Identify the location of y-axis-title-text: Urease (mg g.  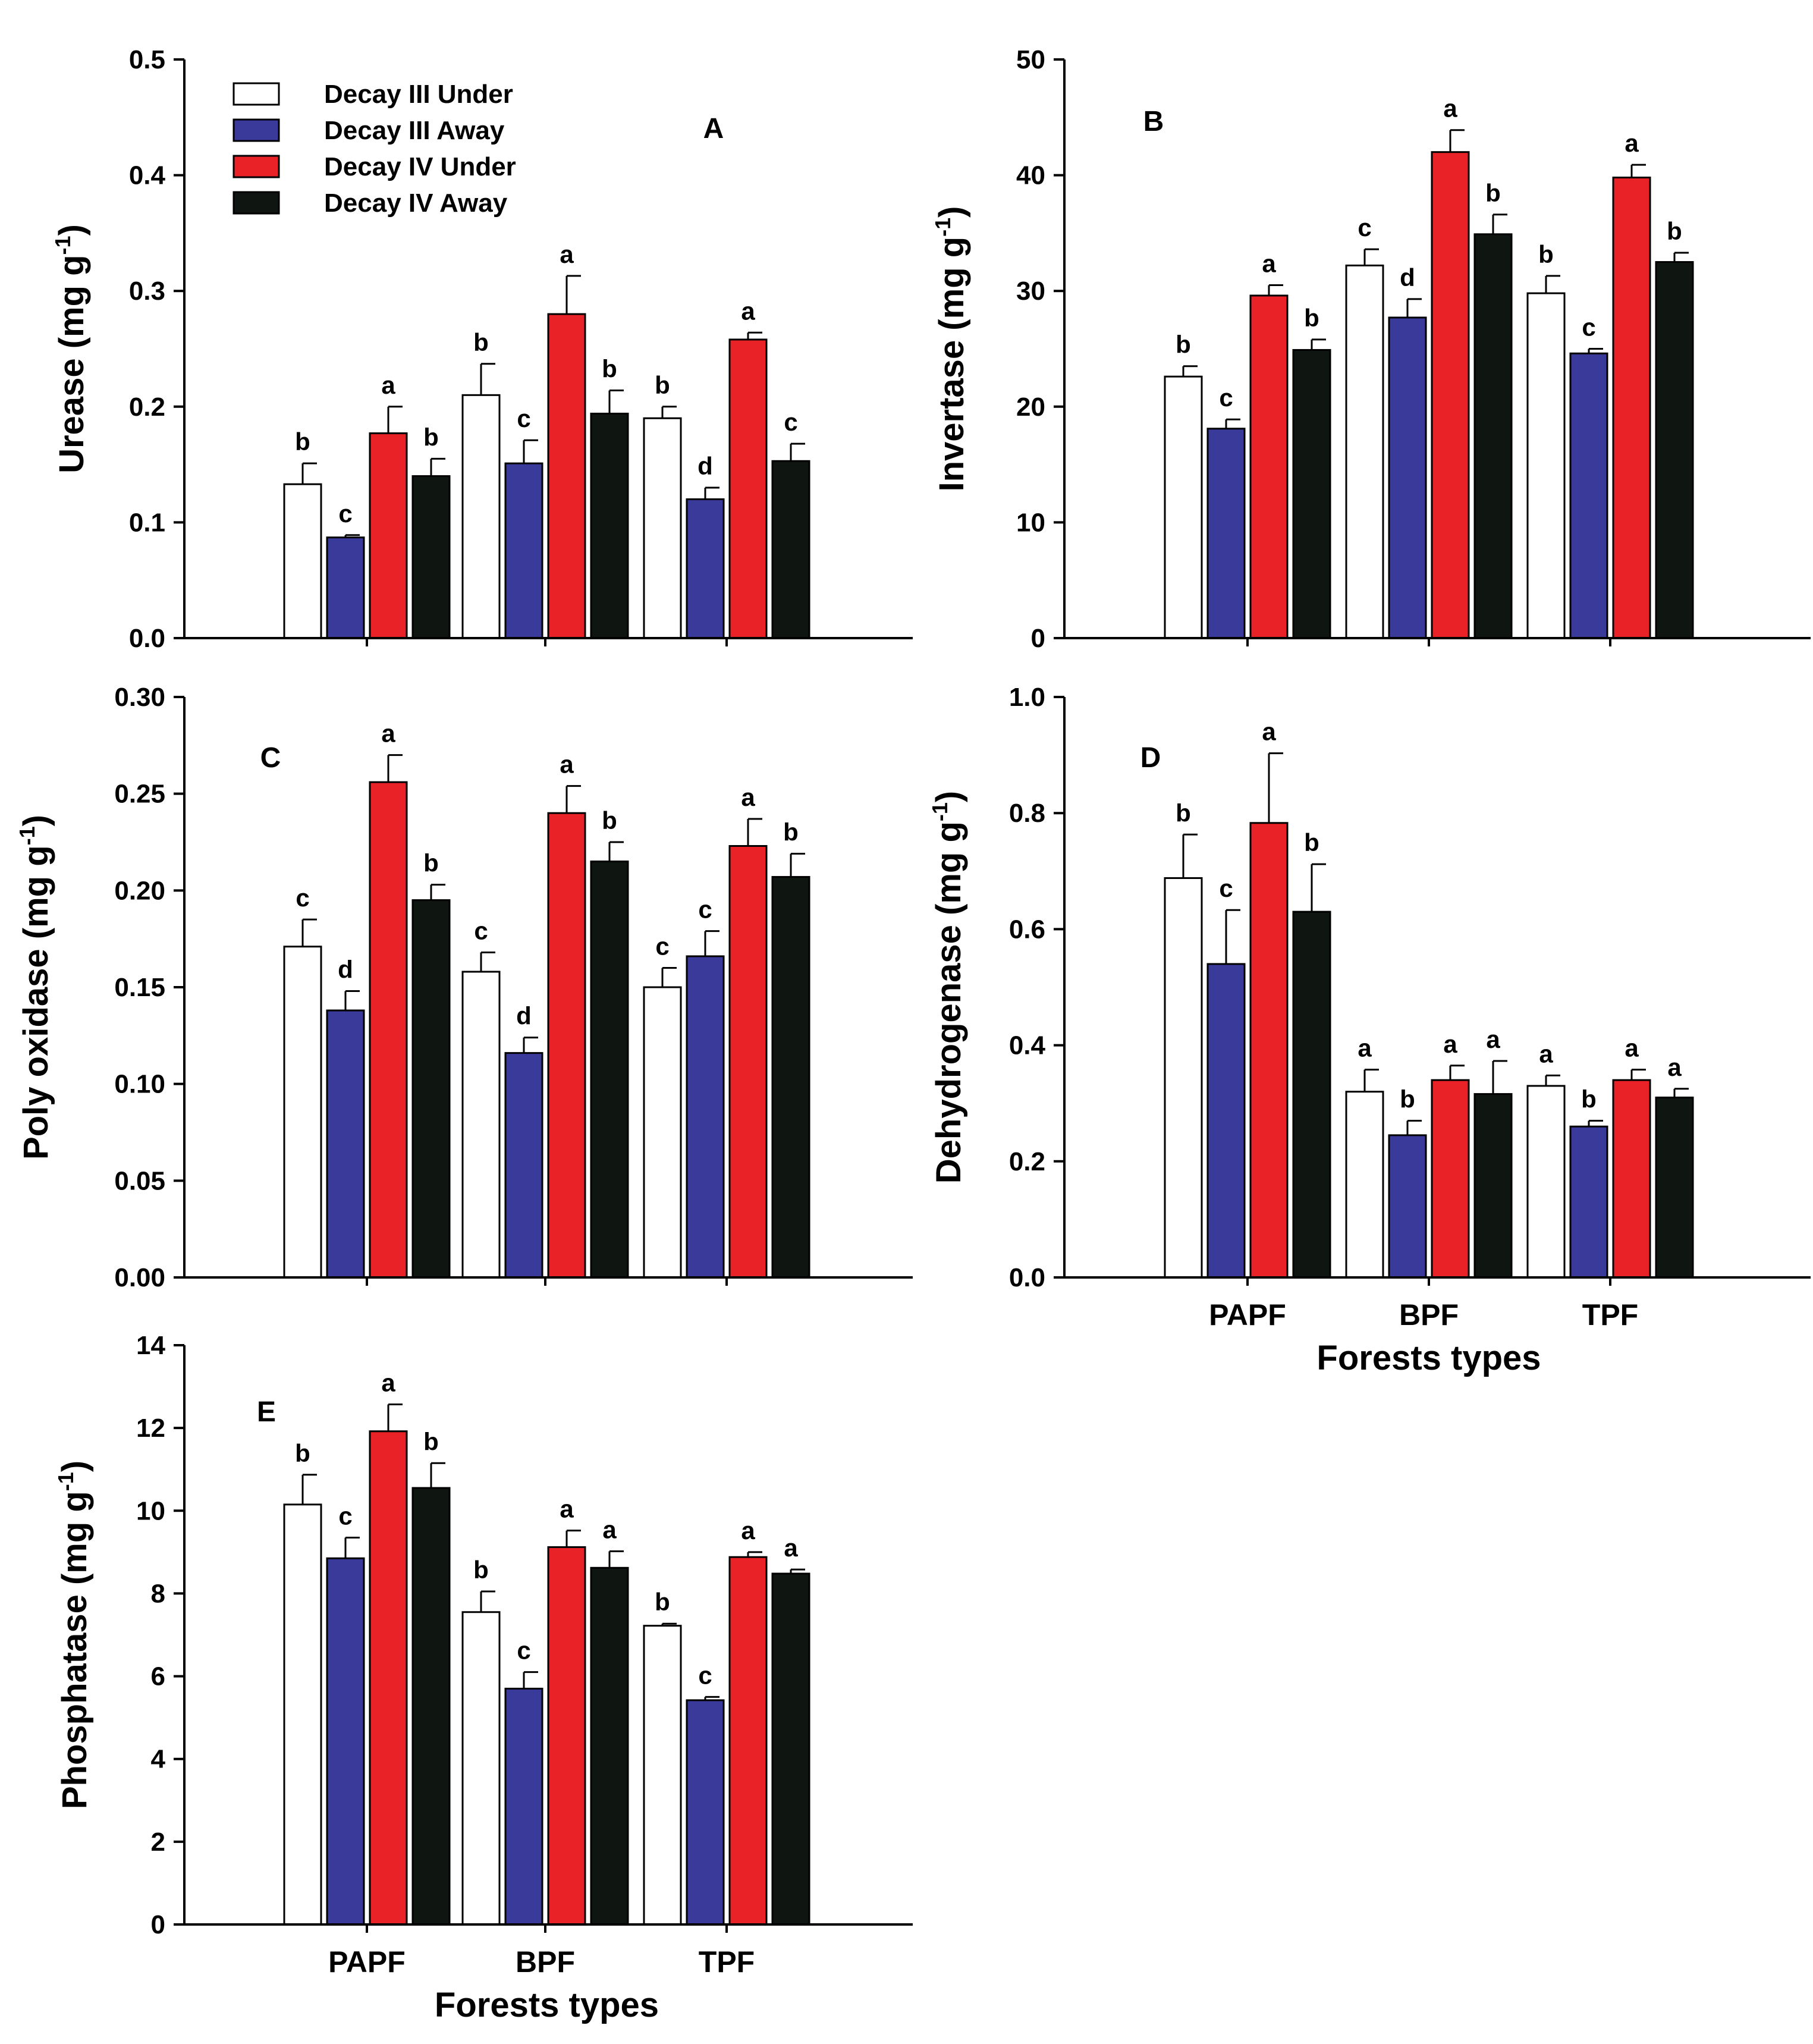
(71, 364).